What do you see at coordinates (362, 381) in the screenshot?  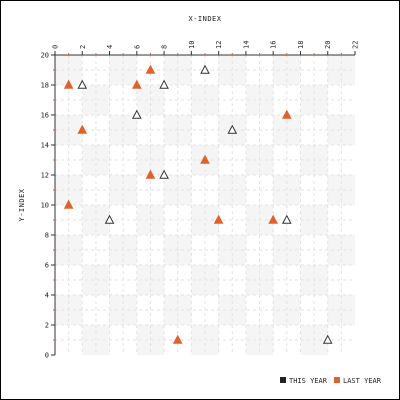 I see `legend-label: LAST YEAR` at bounding box center [362, 381].